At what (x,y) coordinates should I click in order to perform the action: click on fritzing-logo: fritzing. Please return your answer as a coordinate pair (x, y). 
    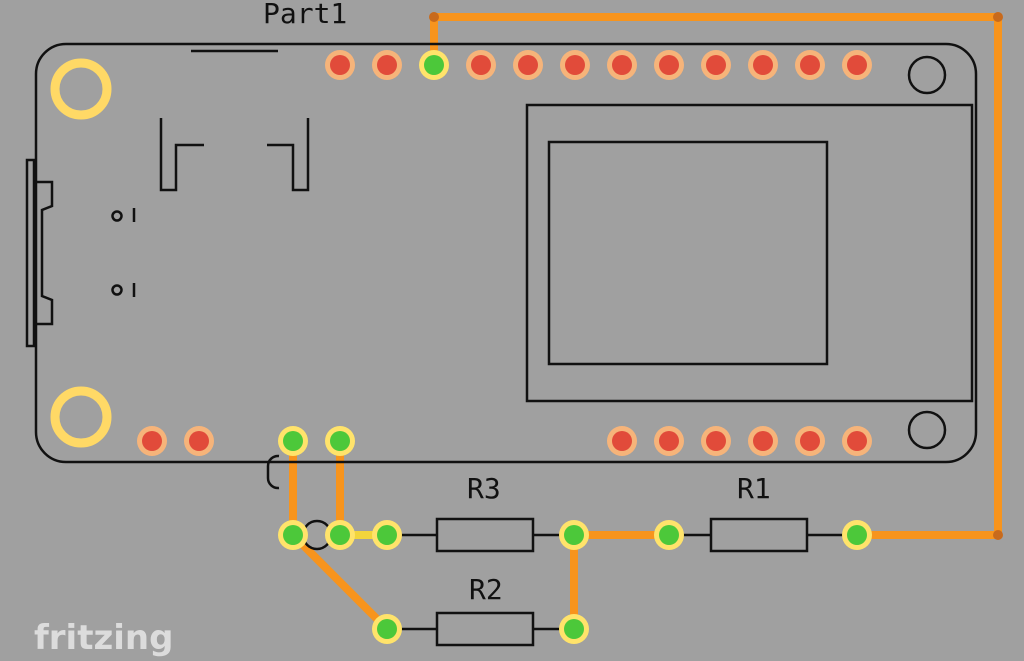
    Looking at the image, I should click on (103, 638).